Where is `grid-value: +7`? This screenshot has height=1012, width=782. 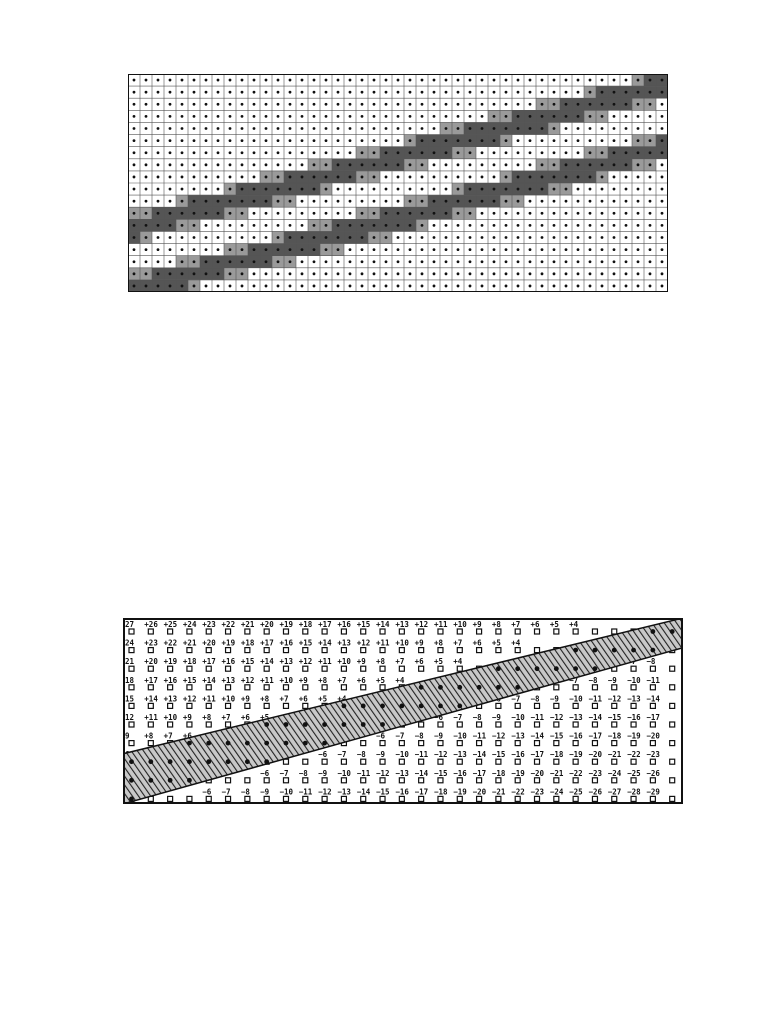 grid-value: +7 is located at coordinates (341, 680).